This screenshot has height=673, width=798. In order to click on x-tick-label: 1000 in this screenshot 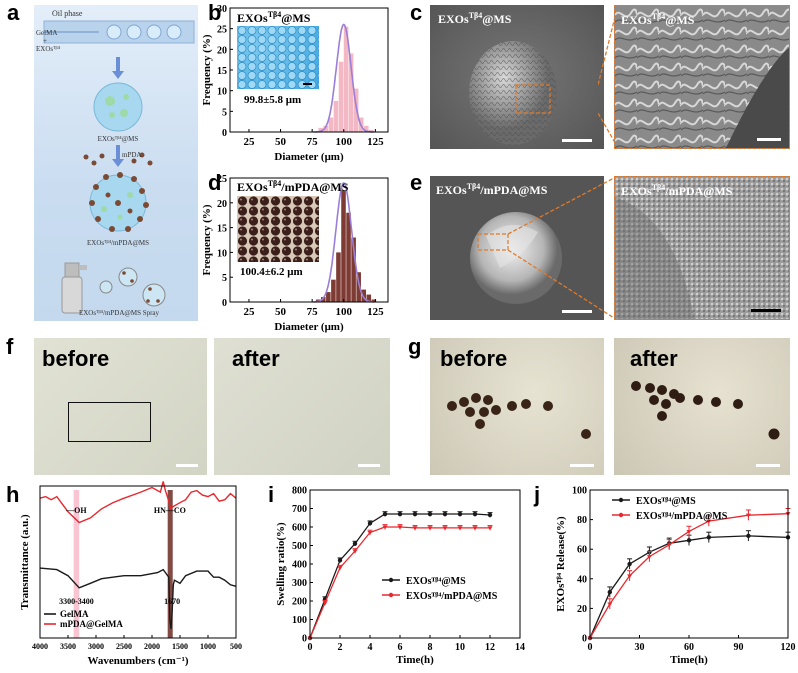, I will do `click(208, 646)`.